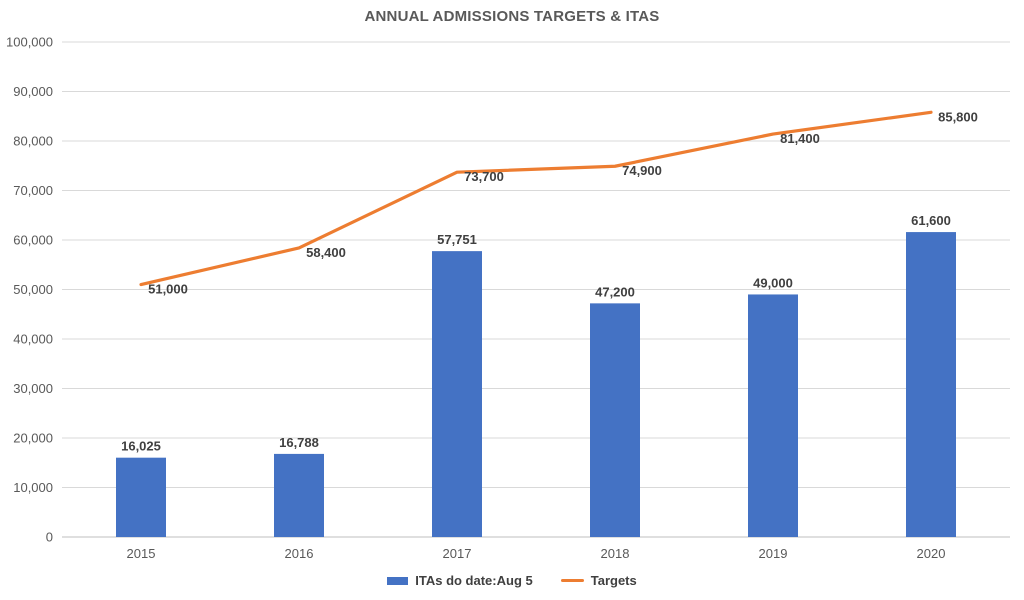  Describe the element at coordinates (141, 497) in the screenshot. I see `bar-2015` at that location.